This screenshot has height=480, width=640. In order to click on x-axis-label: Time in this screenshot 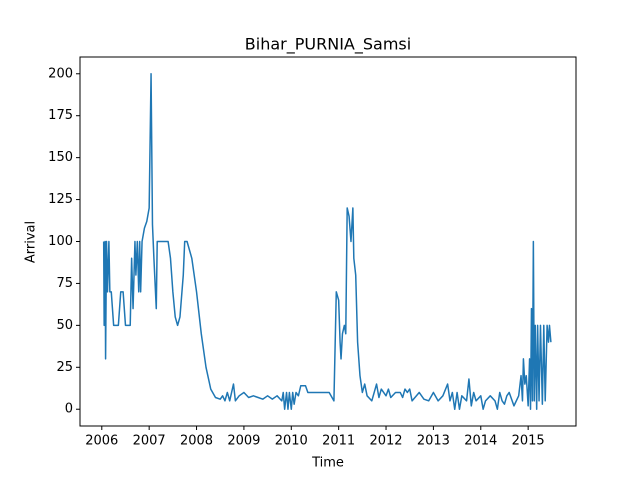, I will do `click(327, 463)`.